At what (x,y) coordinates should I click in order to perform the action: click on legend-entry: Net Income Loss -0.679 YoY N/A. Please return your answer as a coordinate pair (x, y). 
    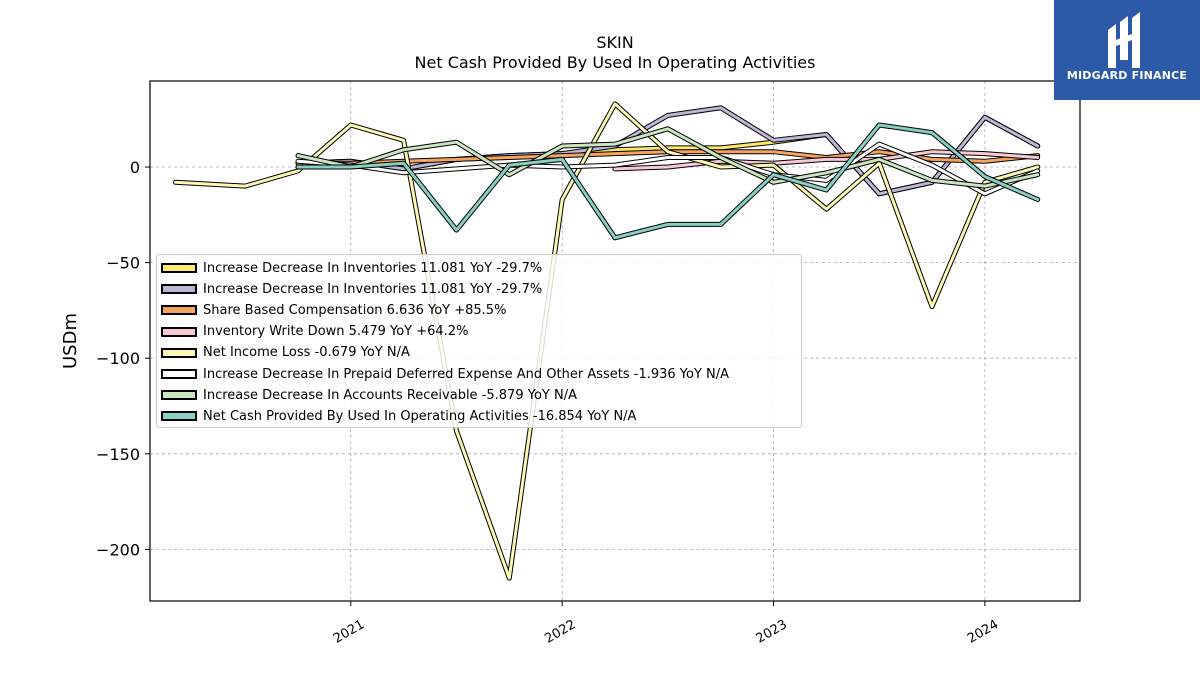
    Looking at the image, I should click on (285, 353).